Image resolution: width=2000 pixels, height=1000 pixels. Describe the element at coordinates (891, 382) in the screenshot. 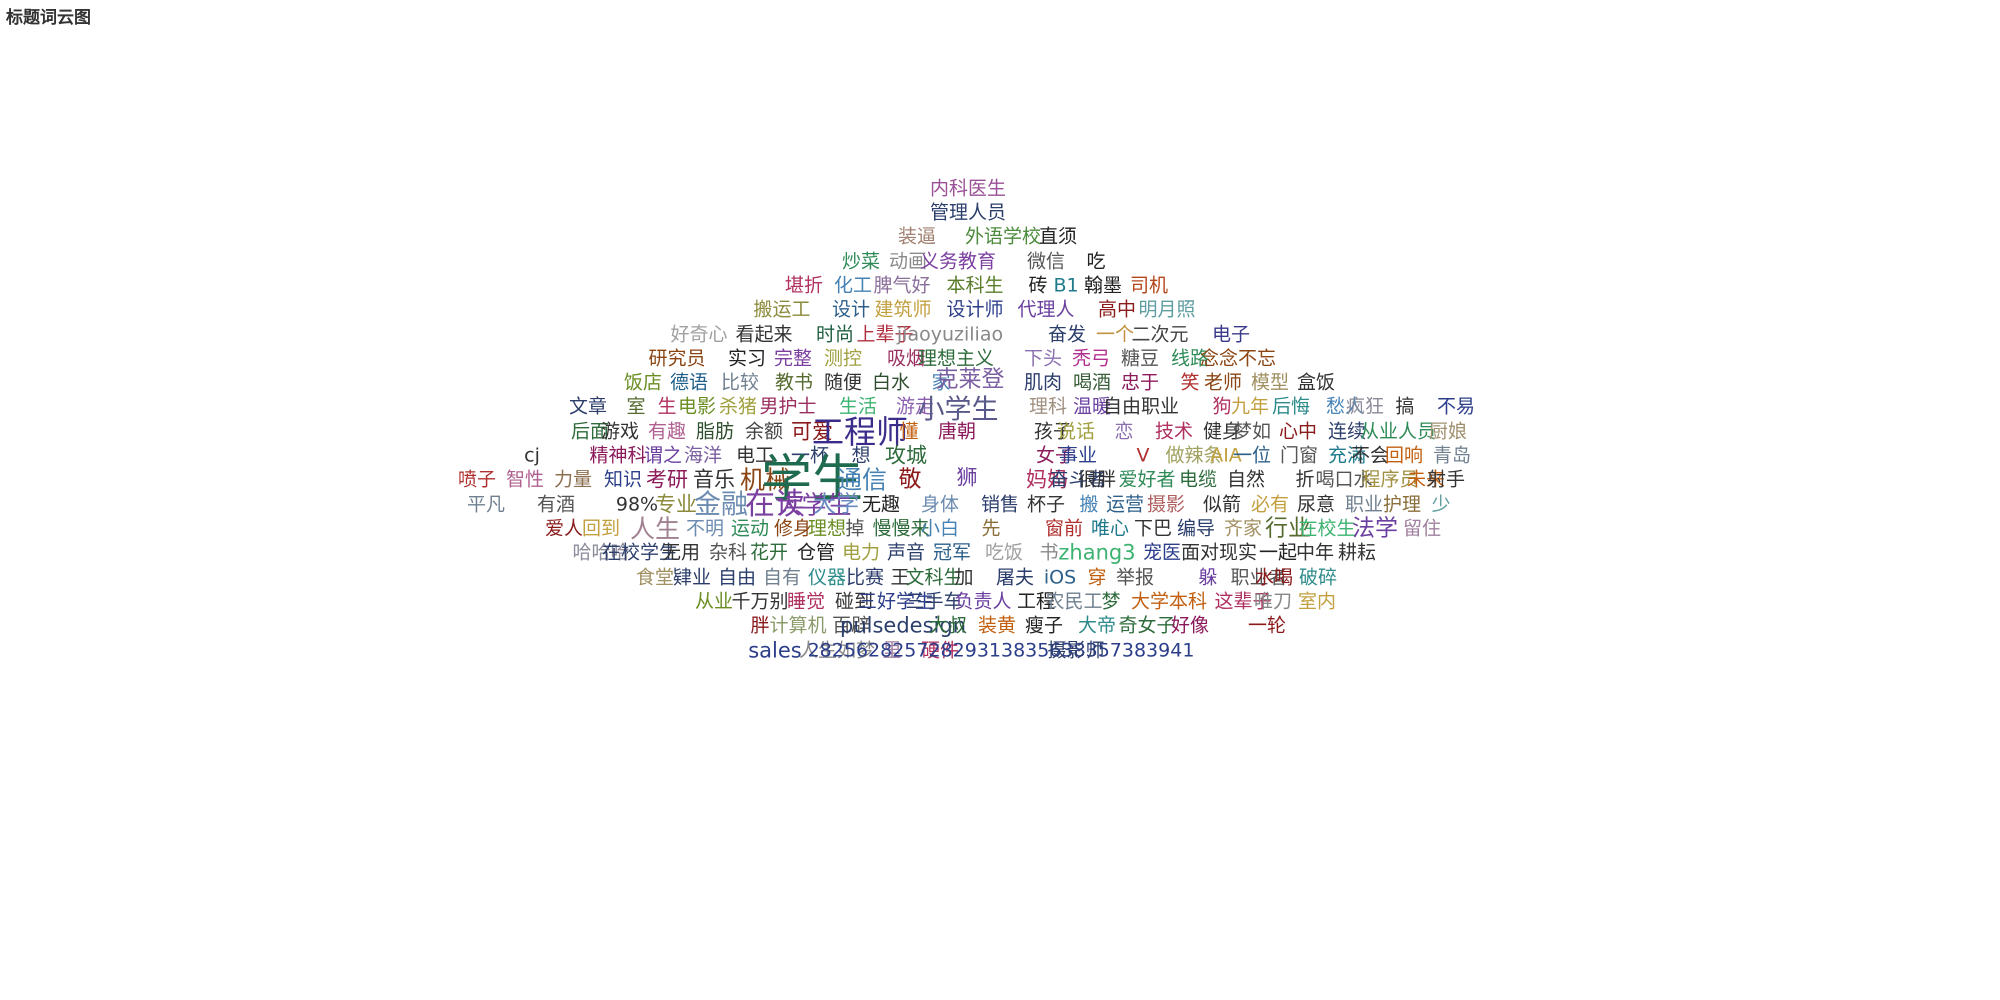

I see `word-50: 白水` at that location.